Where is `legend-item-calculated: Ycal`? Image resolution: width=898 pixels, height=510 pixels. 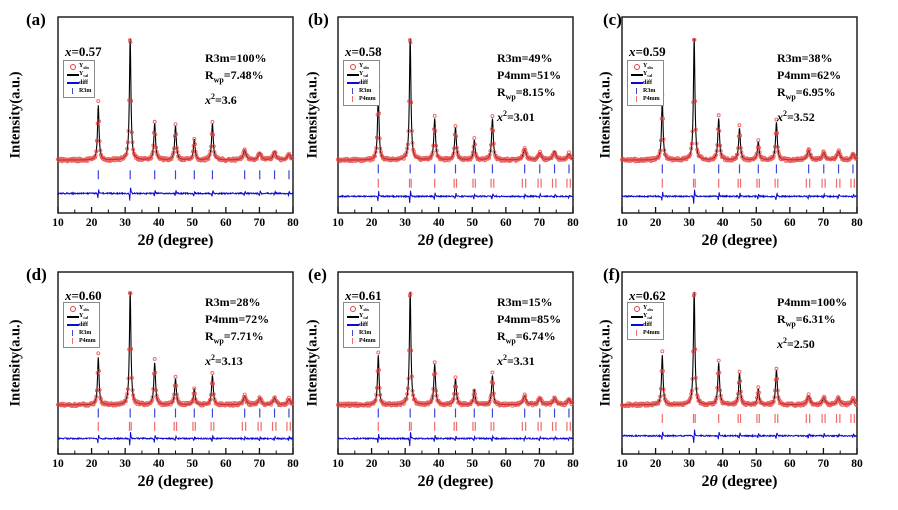 legend-item-calculated: Ycal is located at coordinates (361, 75).